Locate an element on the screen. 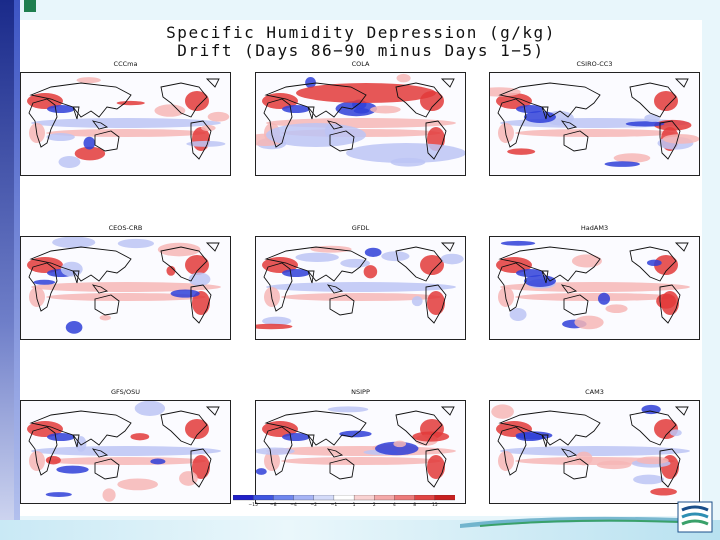 The image size is (720, 540). map-panel: GFDL is located at coordinates (360, 282).